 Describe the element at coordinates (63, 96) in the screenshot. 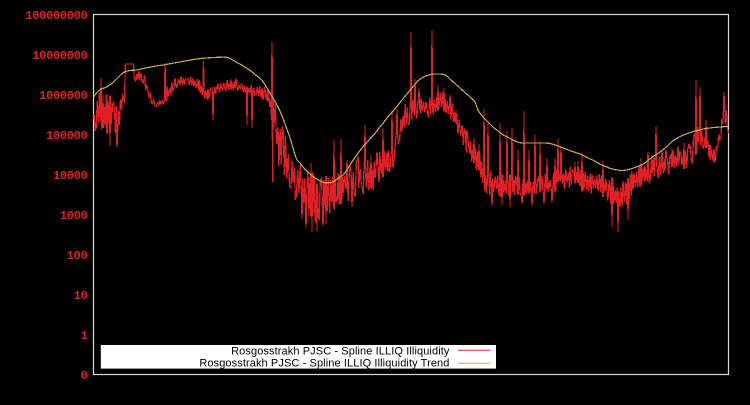

I see `svg-text: 1000000` at that location.